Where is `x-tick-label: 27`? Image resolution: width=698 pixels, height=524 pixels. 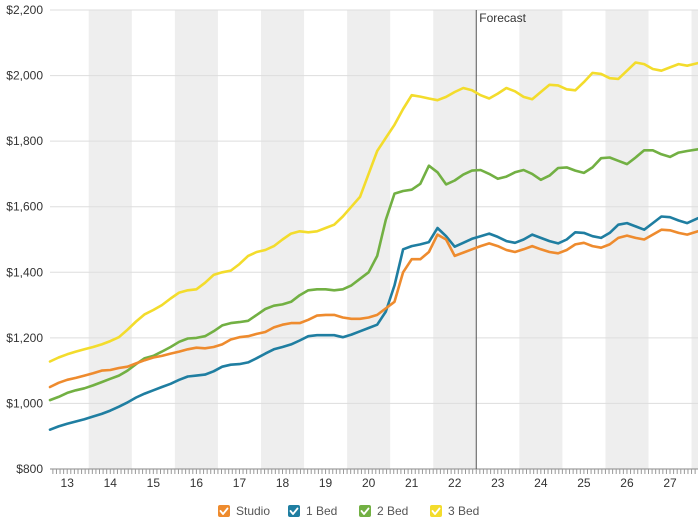
x-tick-label: 27 is located at coordinates (670, 483).